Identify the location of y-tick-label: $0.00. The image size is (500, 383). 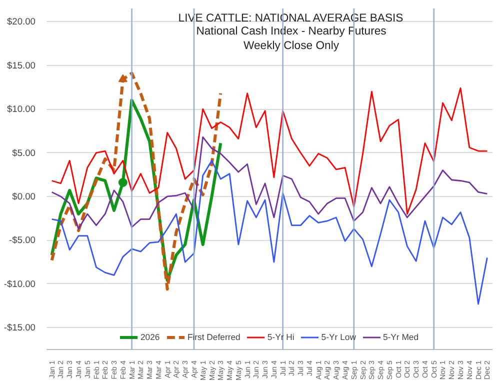
(24, 196).